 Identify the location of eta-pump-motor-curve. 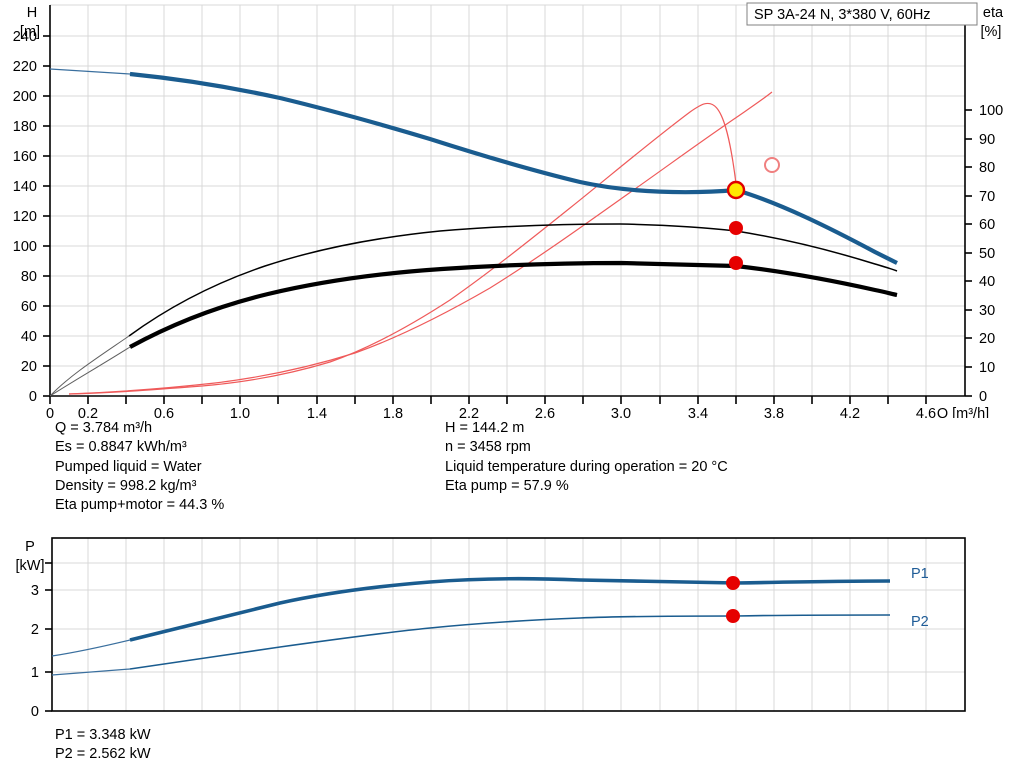
(513, 304).